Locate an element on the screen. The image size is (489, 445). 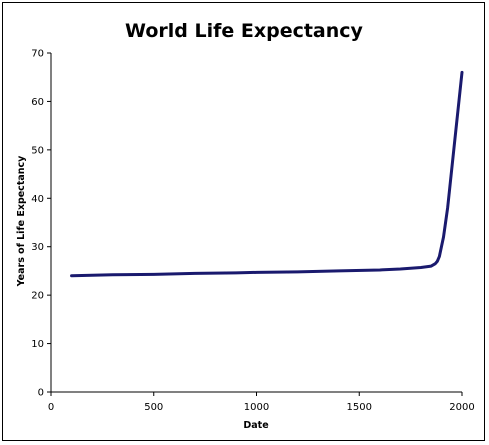
y-tick-label: 0 is located at coordinates (41, 393).